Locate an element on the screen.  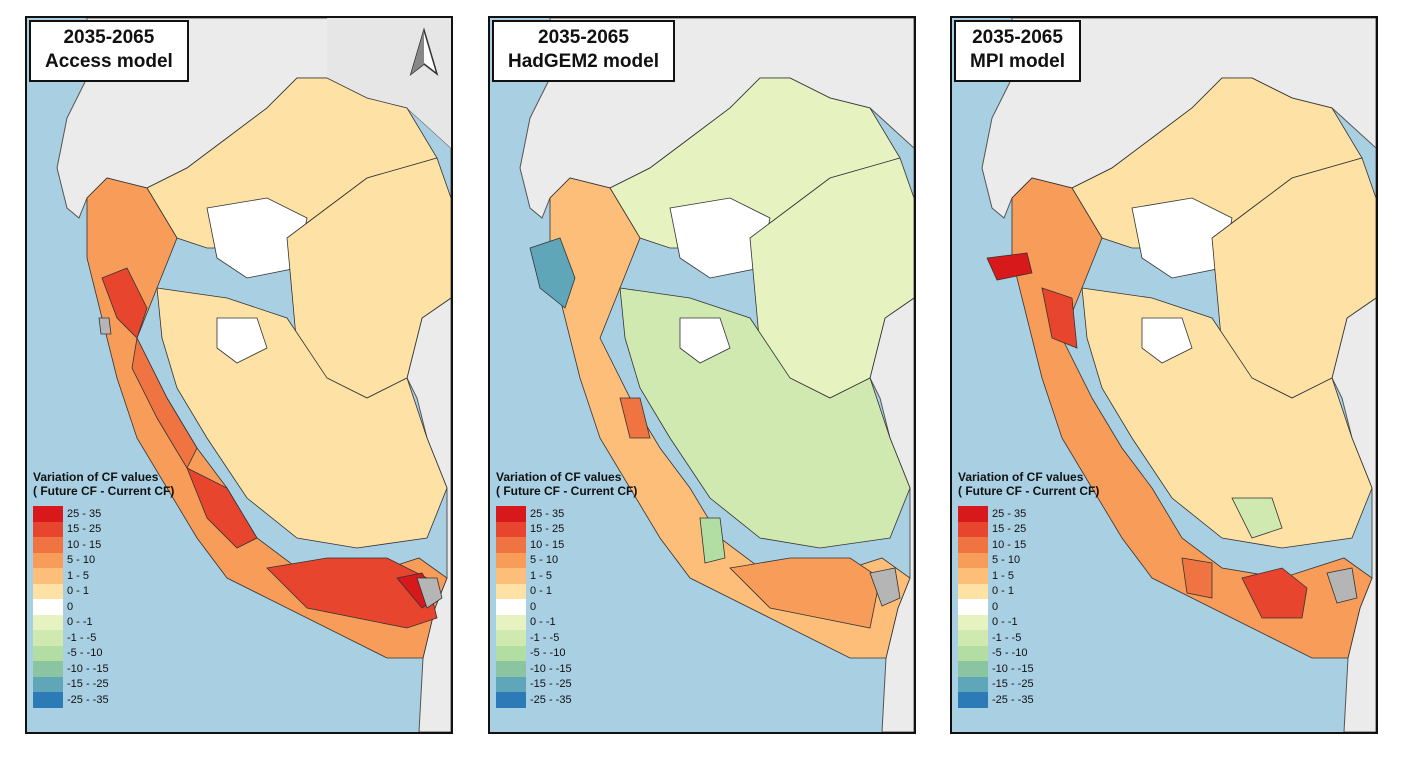
panel-title: 2035-2065 HadGEM2 model is located at coordinates (583, 51).